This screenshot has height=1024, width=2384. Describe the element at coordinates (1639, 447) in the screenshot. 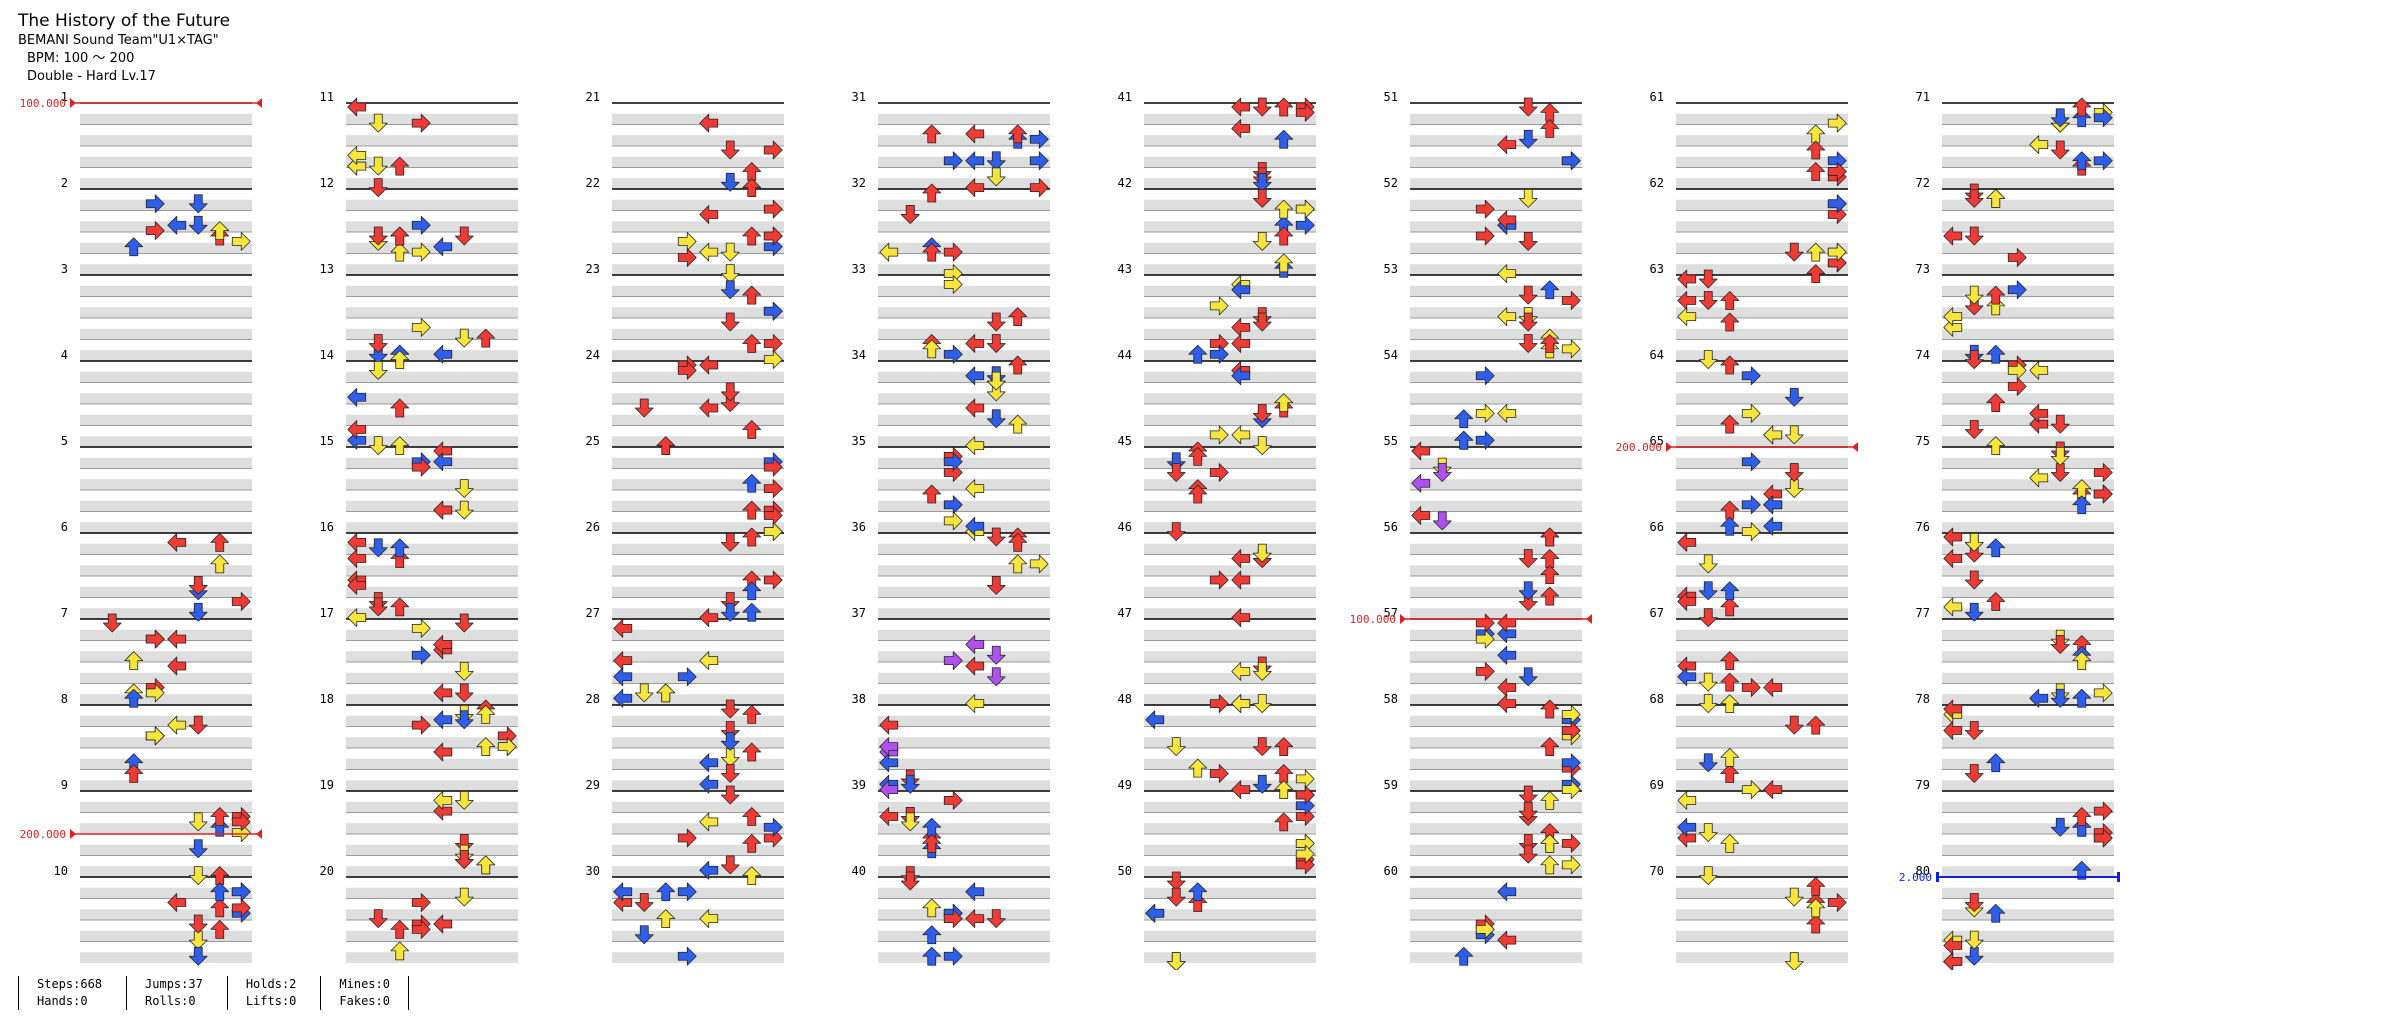

I see `bpm-change-label: 200.000` at that location.